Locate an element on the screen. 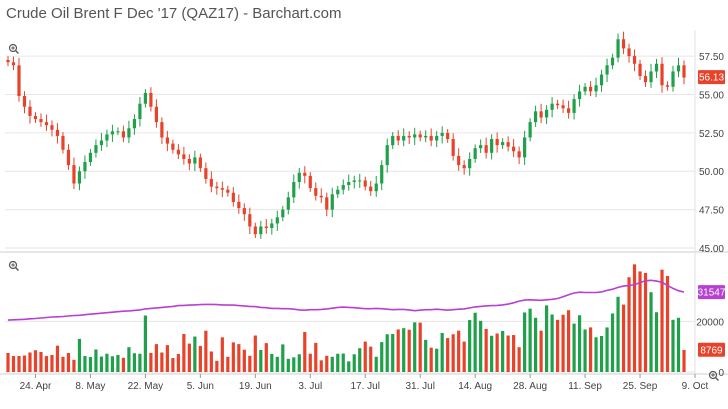  x-tick-label: 24. Apr is located at coordinates (36, 386).